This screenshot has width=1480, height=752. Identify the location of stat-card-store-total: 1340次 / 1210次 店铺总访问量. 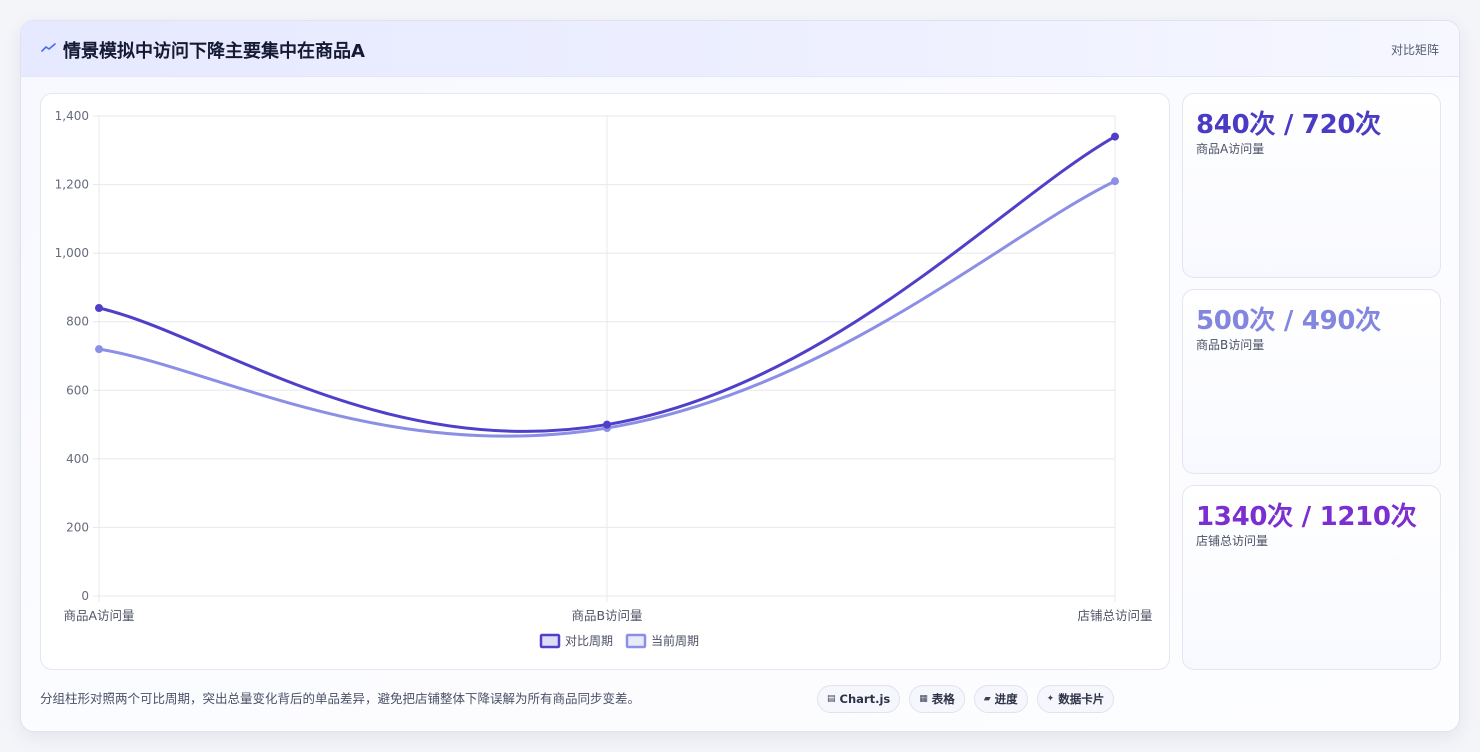
(1311, 577).